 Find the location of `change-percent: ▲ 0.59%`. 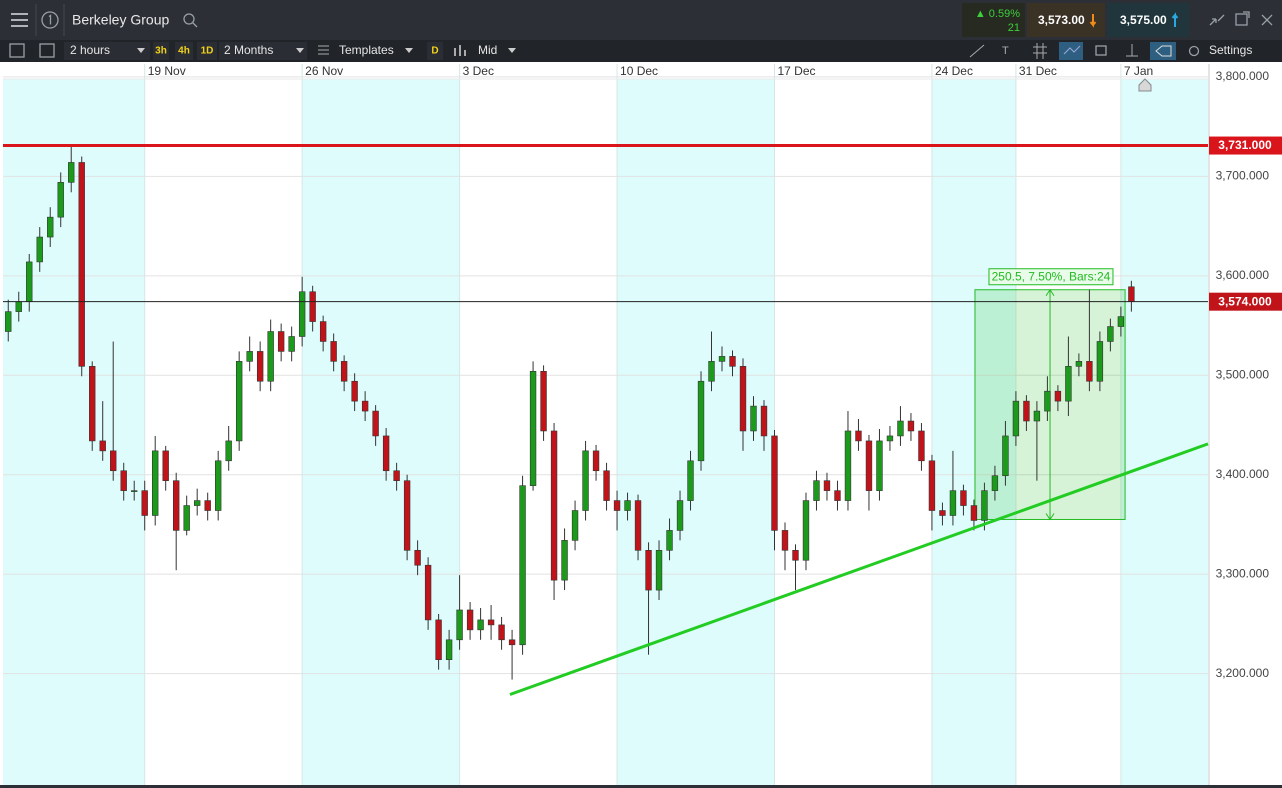

change-percent: ▲ 0.59% is located at coordinates (997, 14).